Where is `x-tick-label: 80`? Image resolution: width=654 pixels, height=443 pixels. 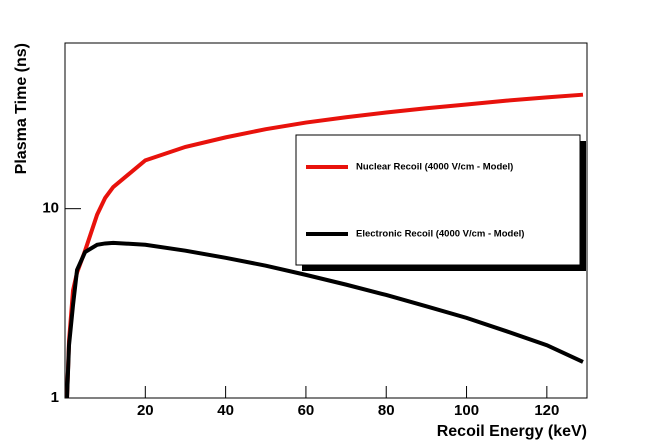 x-tick-label: 80 is located at coordinates (386, 410).